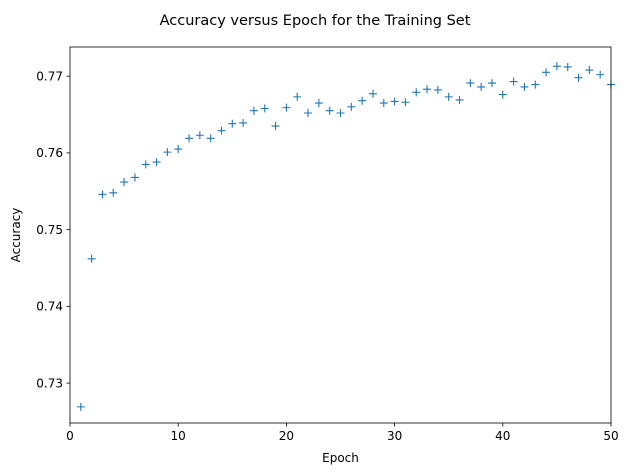 The height and width of the screenshot is (475, 630). What do you see at coordinates (610, 436) in the screenshot?
I see `x-tick-label: 50` at bounding box center [610, 436].